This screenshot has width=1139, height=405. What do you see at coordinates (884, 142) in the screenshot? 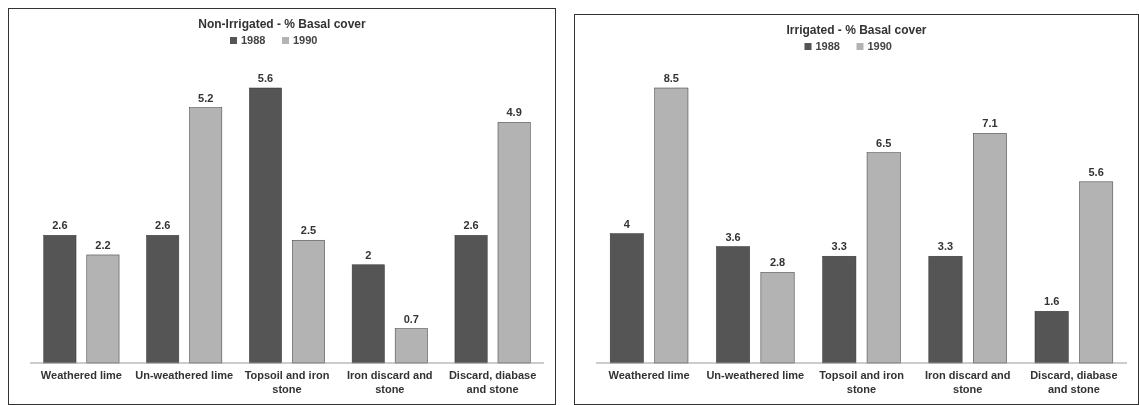
I see `data-label: 6.5` at bounding box center [884, 142].